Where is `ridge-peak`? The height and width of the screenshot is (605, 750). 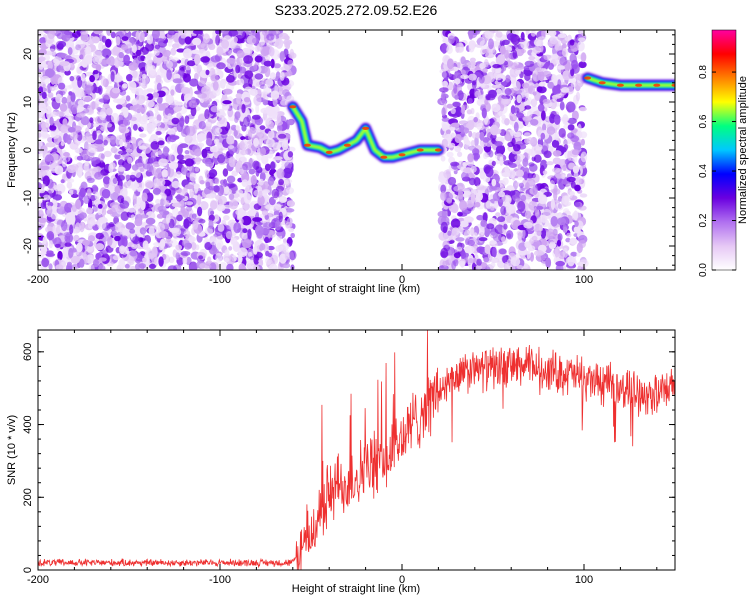 ridge-peak is located at coordinates (329, 152).